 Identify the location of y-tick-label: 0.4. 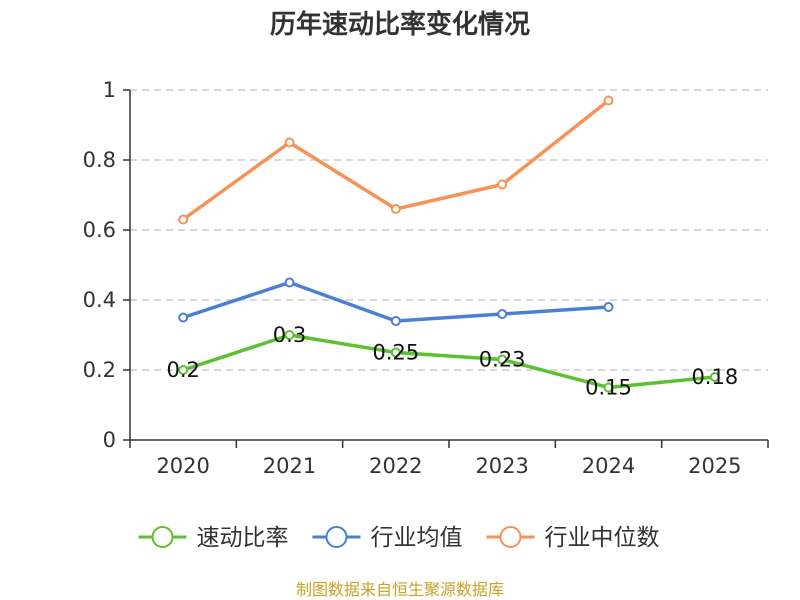
(99, 300).